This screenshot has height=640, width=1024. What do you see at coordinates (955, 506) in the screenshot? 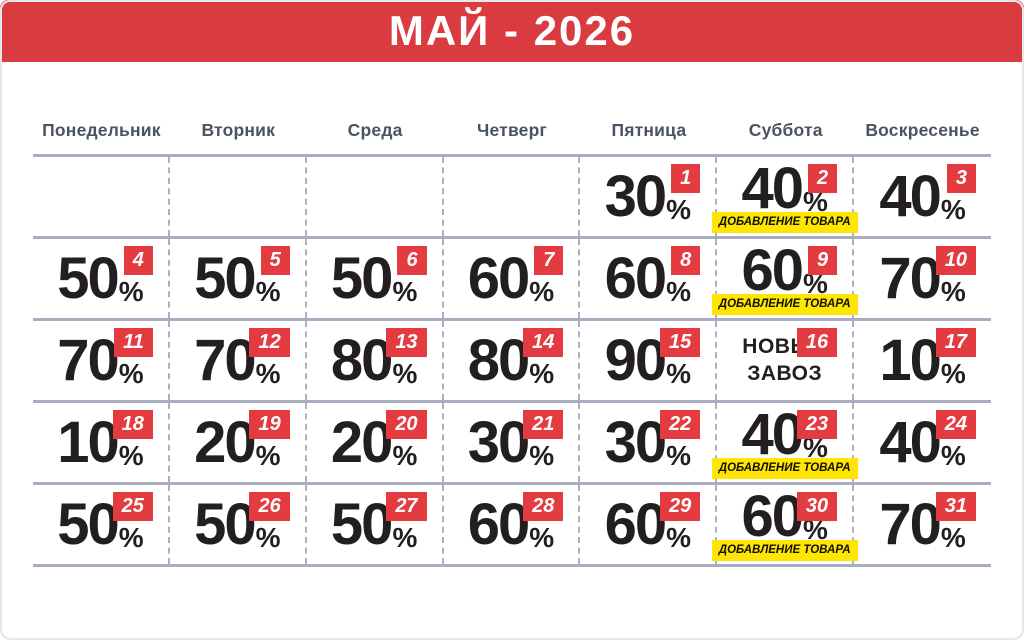
I see `date-badge: 31` at bounding box center [955, 506].